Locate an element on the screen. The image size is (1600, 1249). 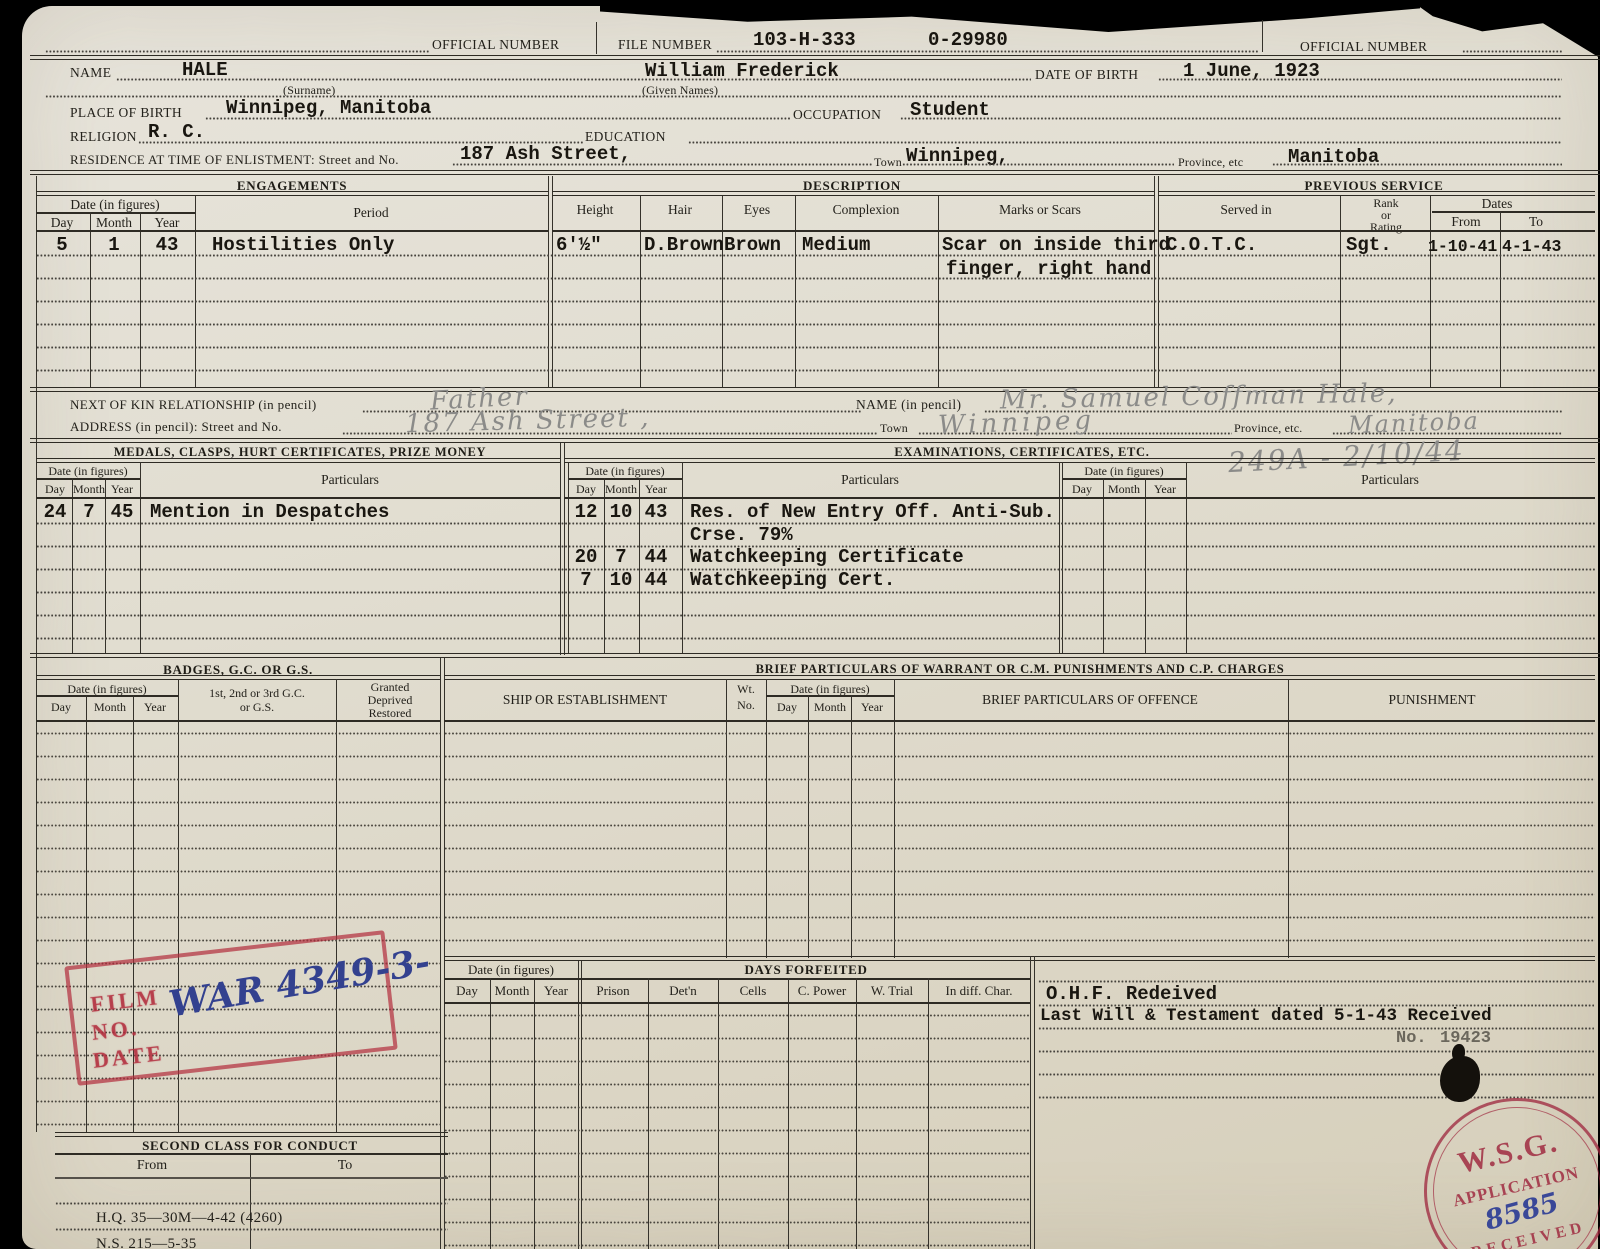
height-header: Height is located at coordinates (595, 209).